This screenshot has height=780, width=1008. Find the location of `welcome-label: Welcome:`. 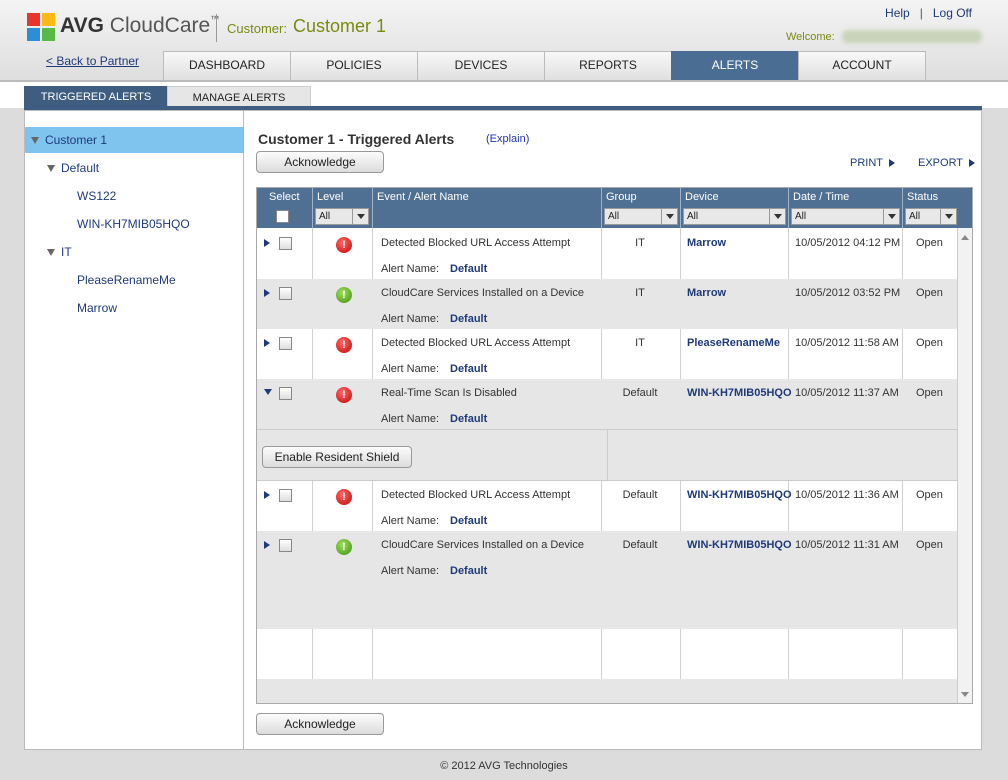

welcome-label: Welcome: is located at coordinates (810, 37).